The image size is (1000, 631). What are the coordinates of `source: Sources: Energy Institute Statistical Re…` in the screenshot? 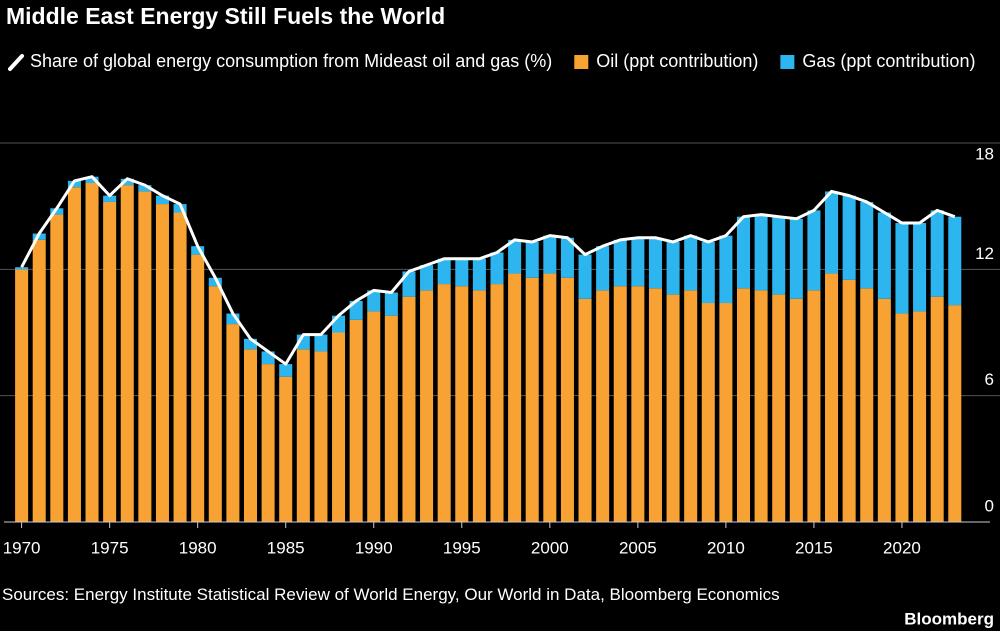 It's located at (391, 594).